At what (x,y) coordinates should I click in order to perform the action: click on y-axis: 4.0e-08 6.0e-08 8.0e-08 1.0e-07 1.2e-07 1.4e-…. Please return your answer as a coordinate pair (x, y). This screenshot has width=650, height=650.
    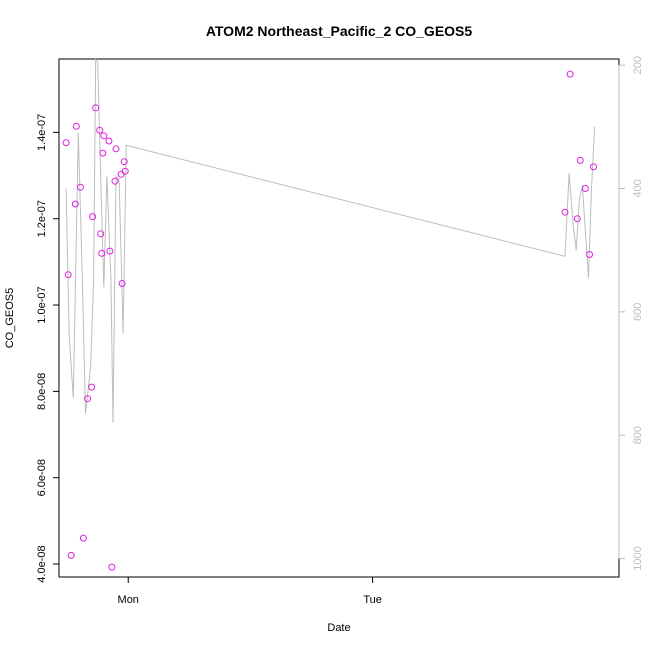
    Looking at the image, I should click on (48, 348).